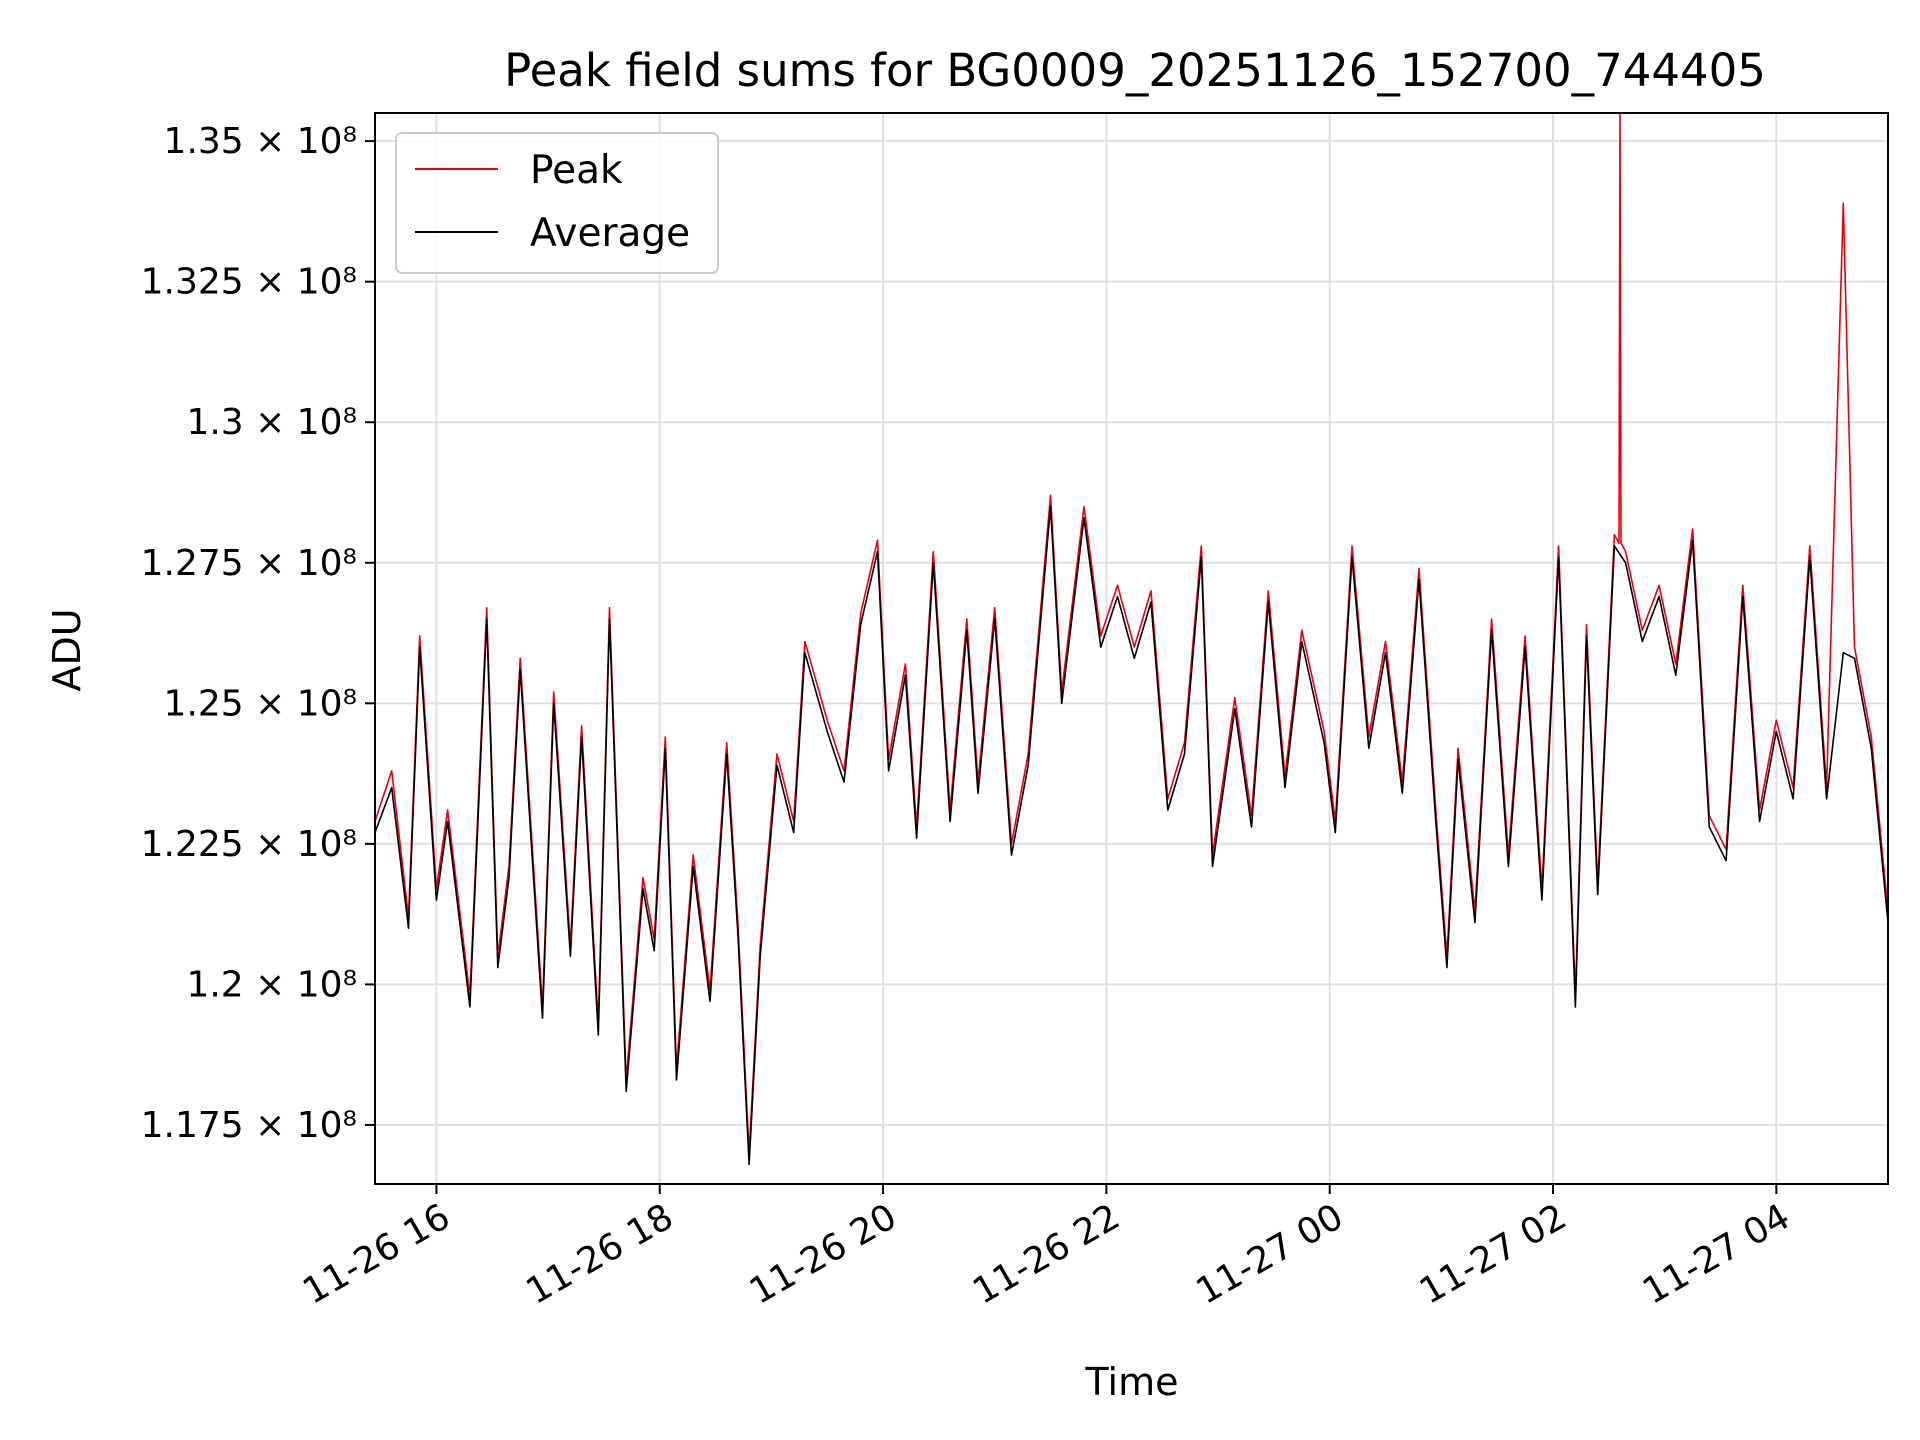 Image resolution: width=1920 pixels, height=1440 pixels. What do you see at coordinates (249, 282) in the screenshot?
I see `y-tick-label: 1.325 × 10⁸` at bounding box center [249, 282].